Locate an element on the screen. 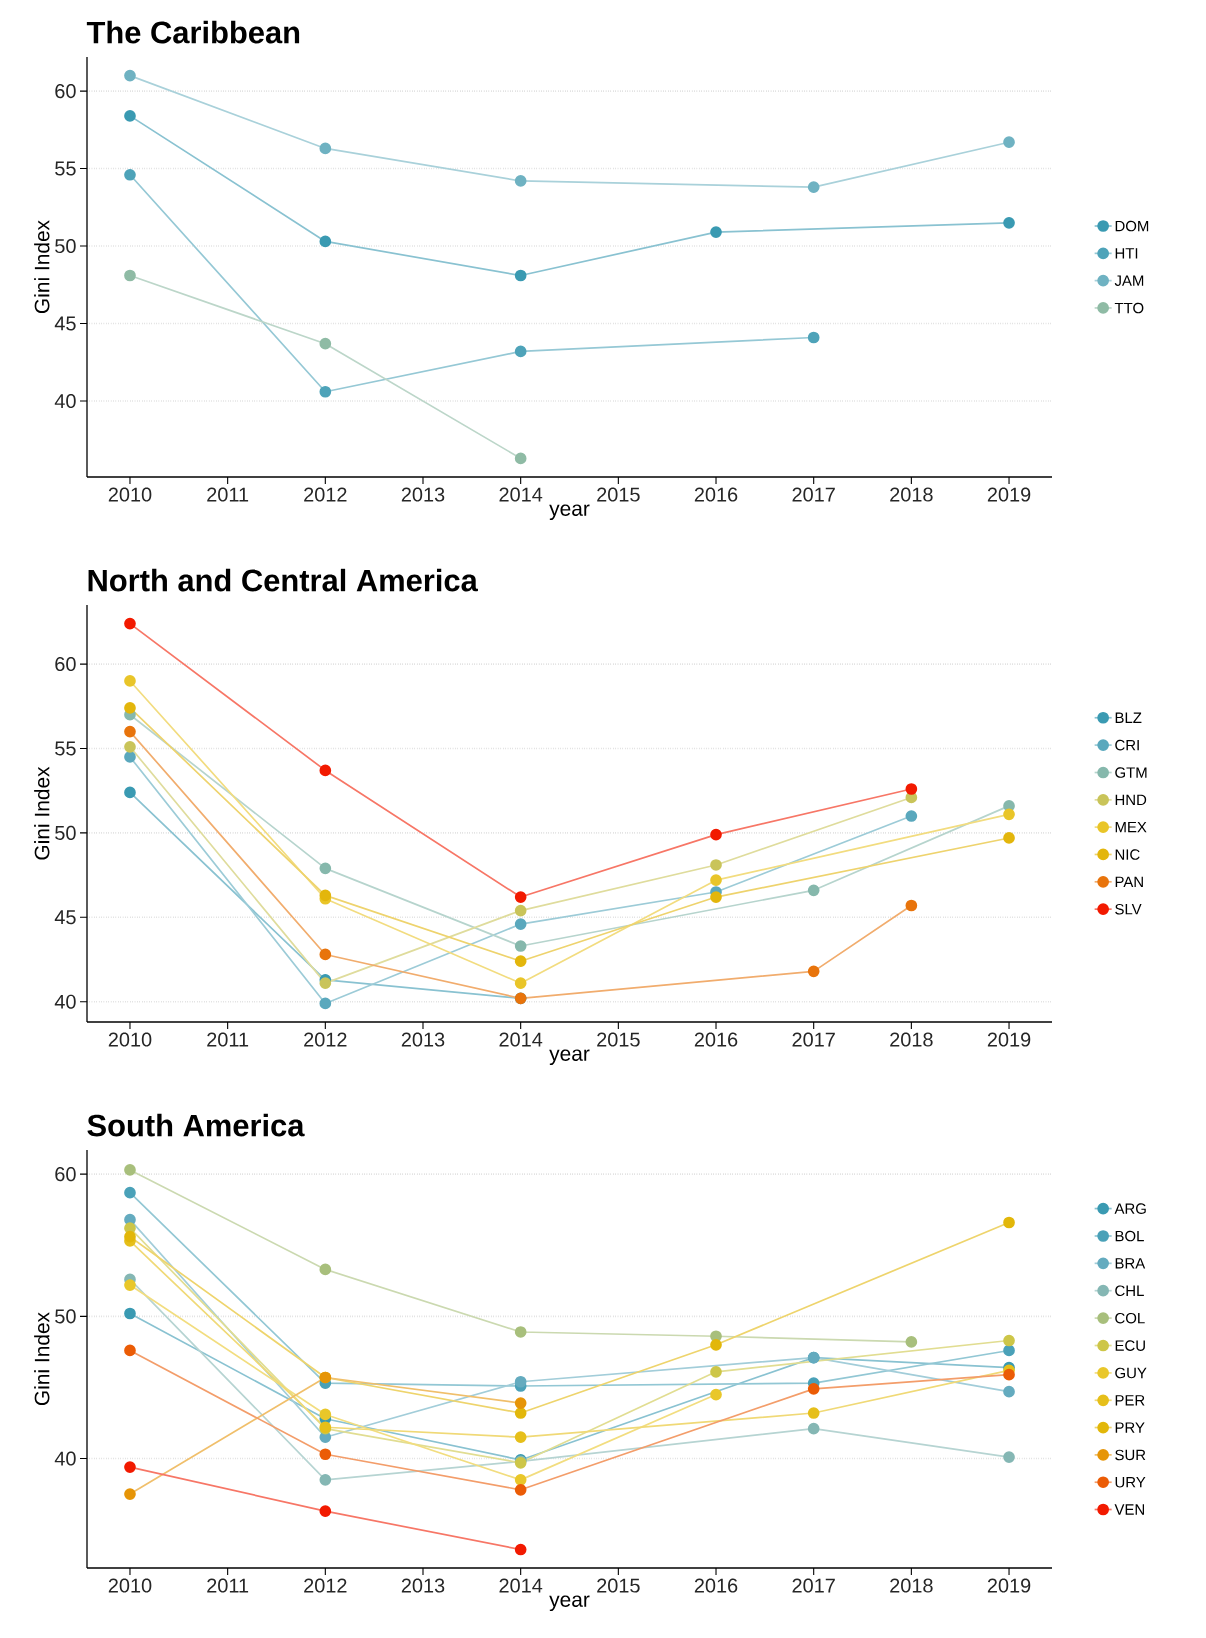 Image resolution: width=1206 pixels, height=1638 pixels. legend-label: PRY is located at coordinates (1130, 1427).